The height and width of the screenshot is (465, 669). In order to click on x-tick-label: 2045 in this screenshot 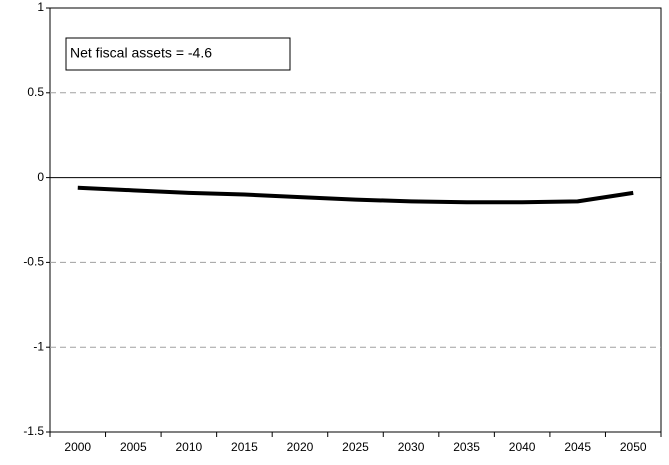, I will do `click(577, 447)`.